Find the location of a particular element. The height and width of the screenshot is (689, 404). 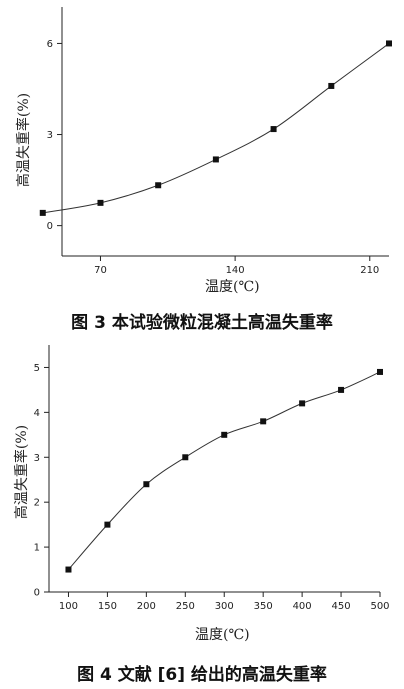

chart-1-y-tick-label: 6 is located at coordinates (50, 44).